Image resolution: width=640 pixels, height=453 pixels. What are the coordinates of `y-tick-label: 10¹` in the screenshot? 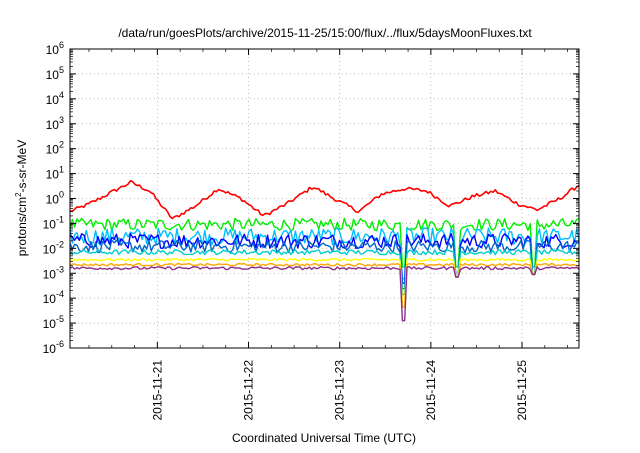 It's located at (55, 173).